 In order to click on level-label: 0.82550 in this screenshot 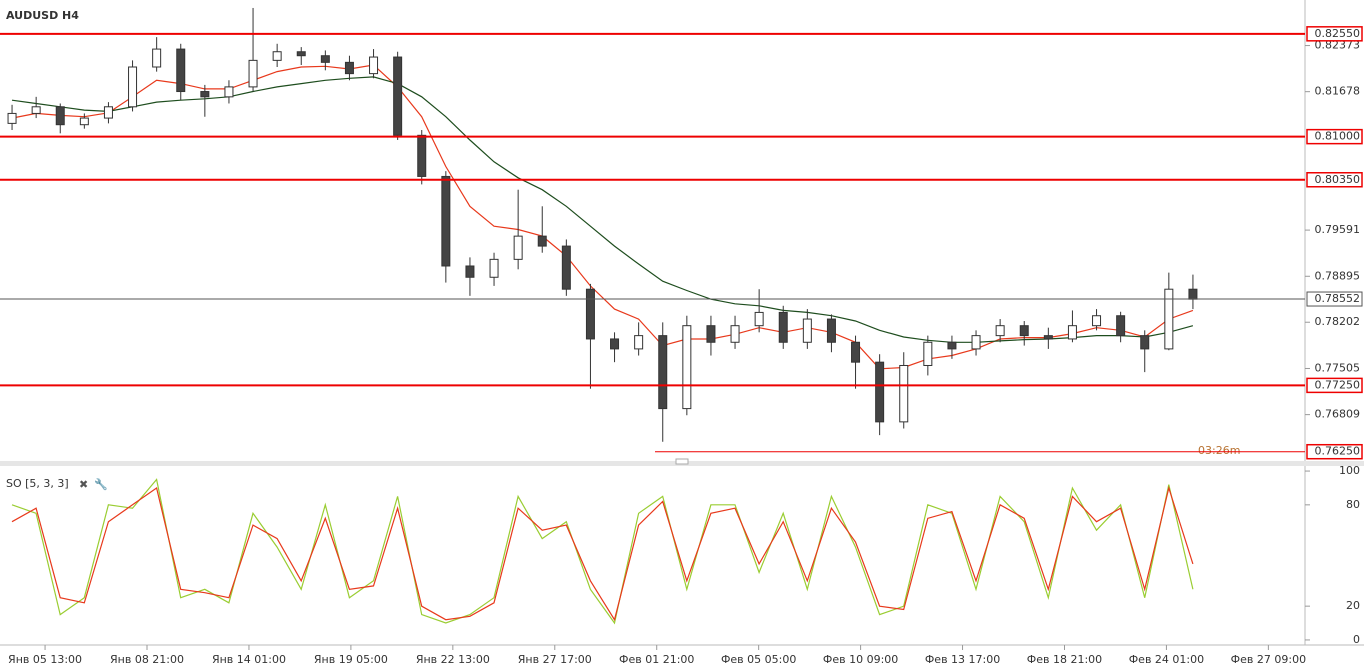, I will do `click(1338, 33)`.